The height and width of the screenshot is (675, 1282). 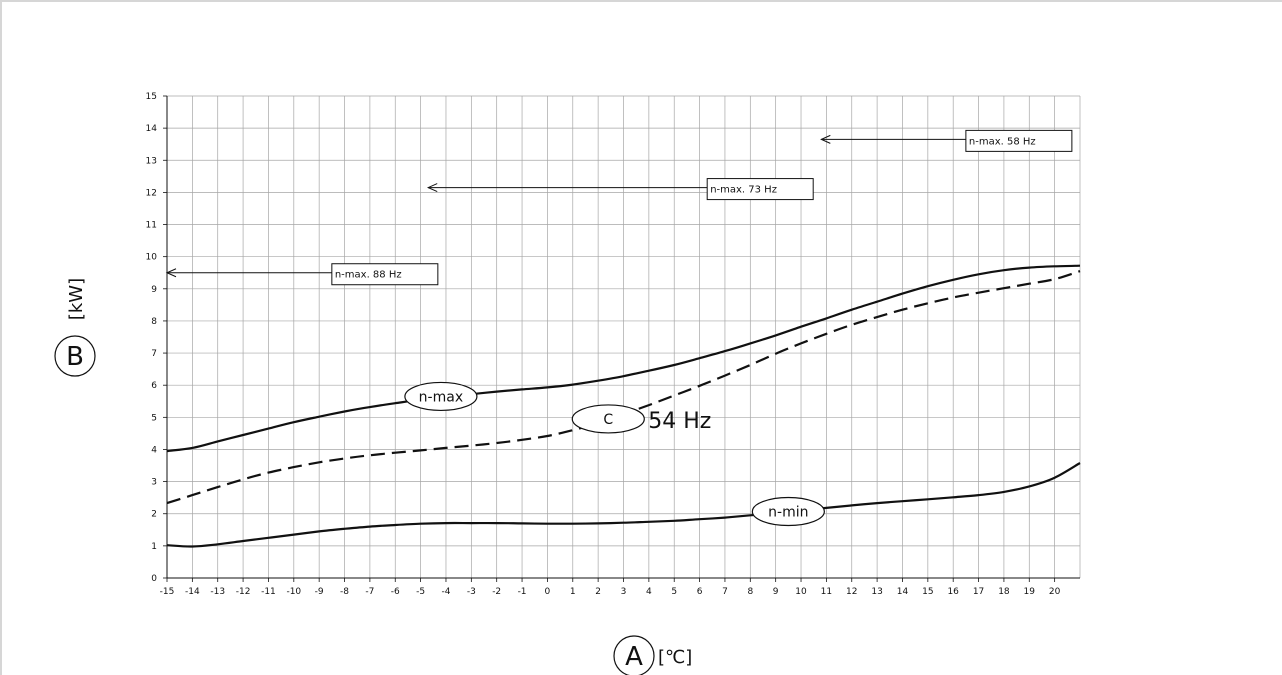 What do you see at coordinates (151, 193) in the screenshot?
I see `y-tick-label: 12` at bounding box center [151, 193].